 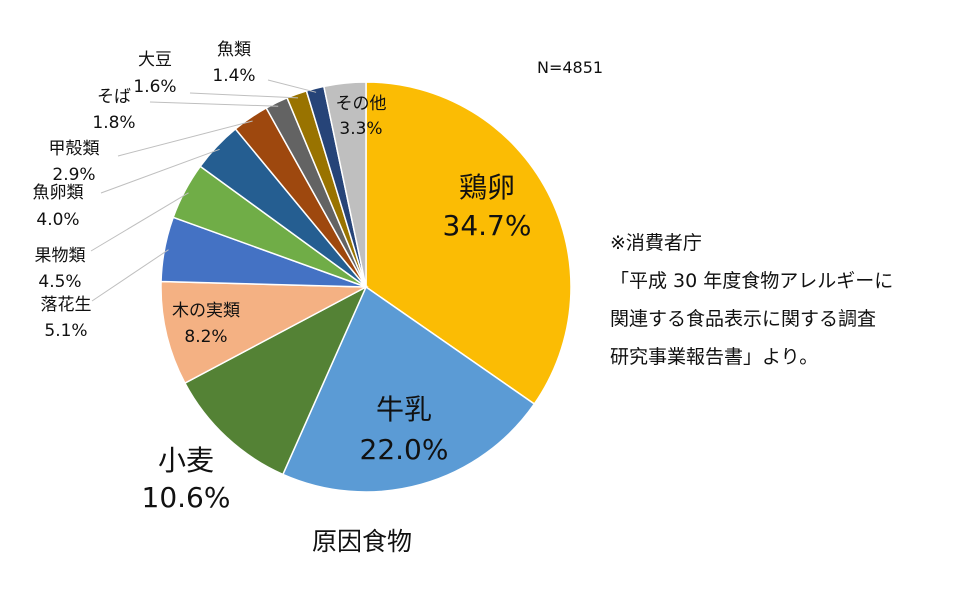 I want to click on slice-label: 落花生, so click(x=66, y=305).